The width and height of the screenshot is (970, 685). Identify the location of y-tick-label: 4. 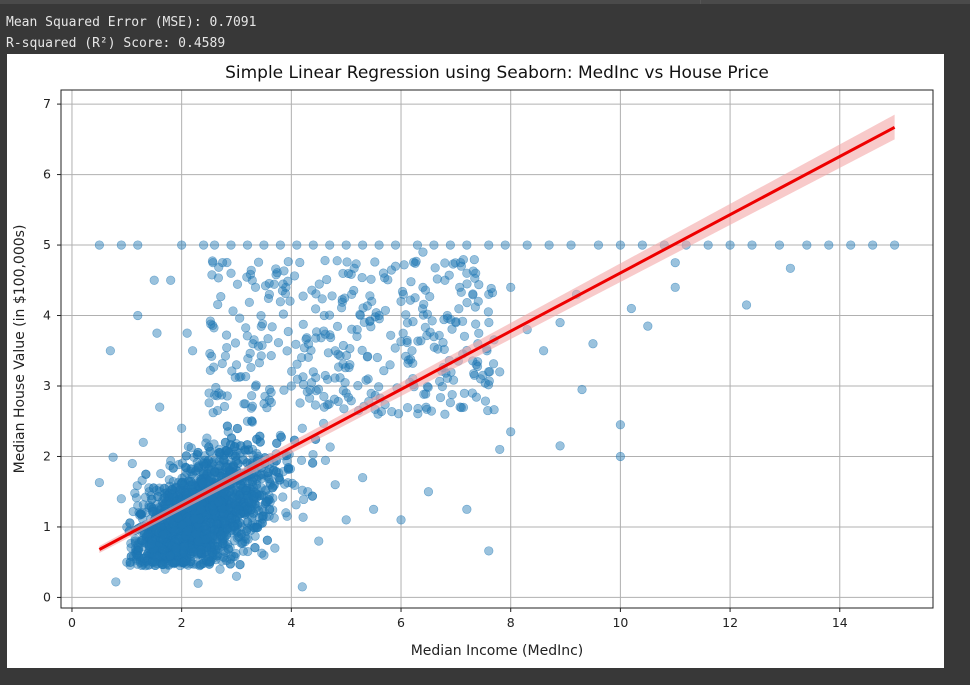
(47, 315).